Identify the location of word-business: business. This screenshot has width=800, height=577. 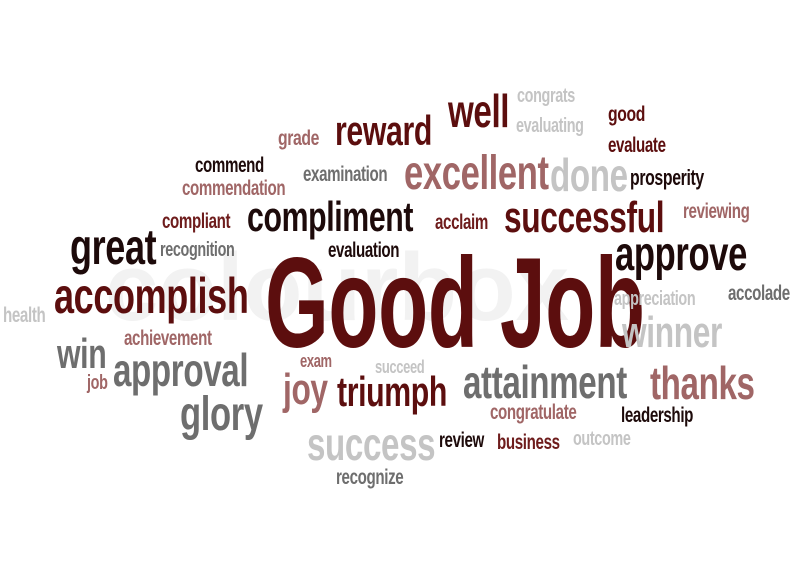
(528, 442).